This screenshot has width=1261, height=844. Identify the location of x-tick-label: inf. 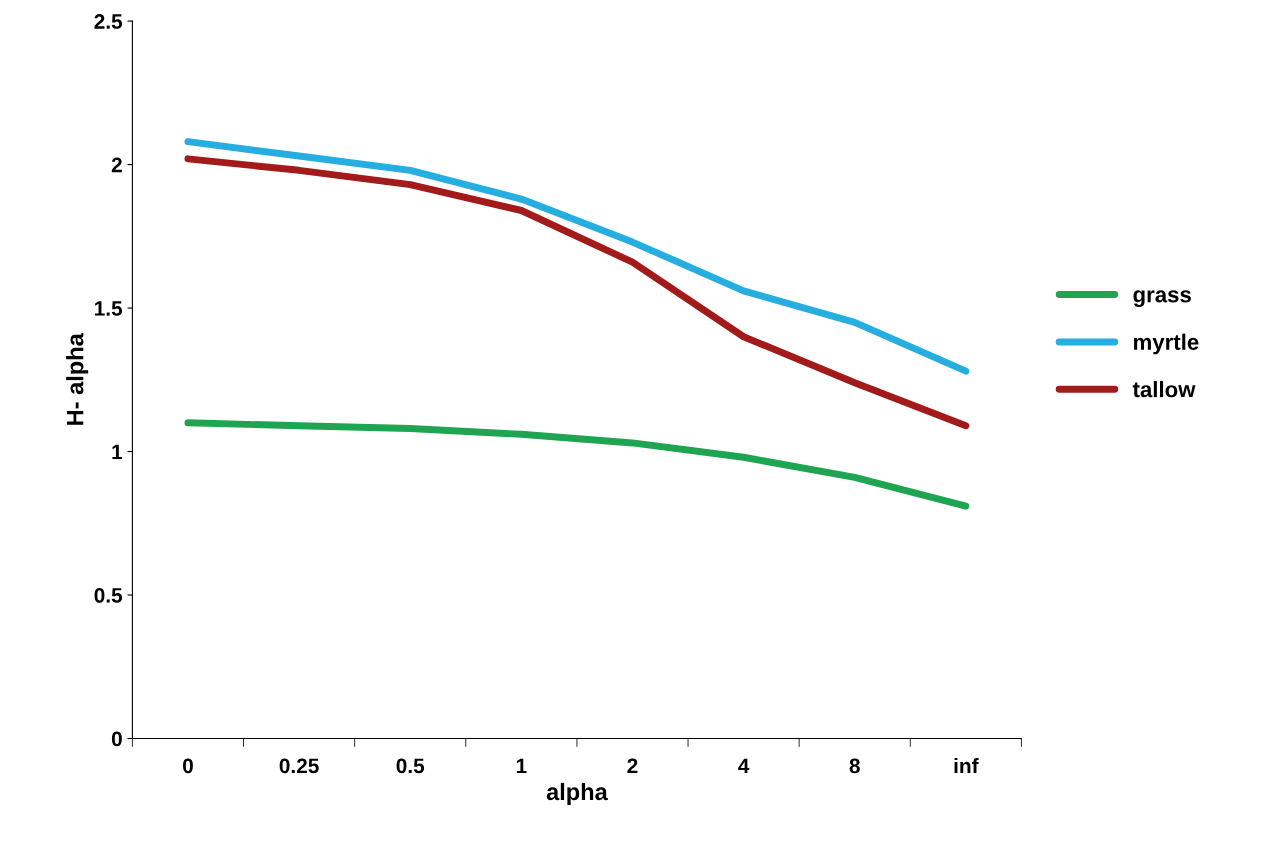
(966, 765).